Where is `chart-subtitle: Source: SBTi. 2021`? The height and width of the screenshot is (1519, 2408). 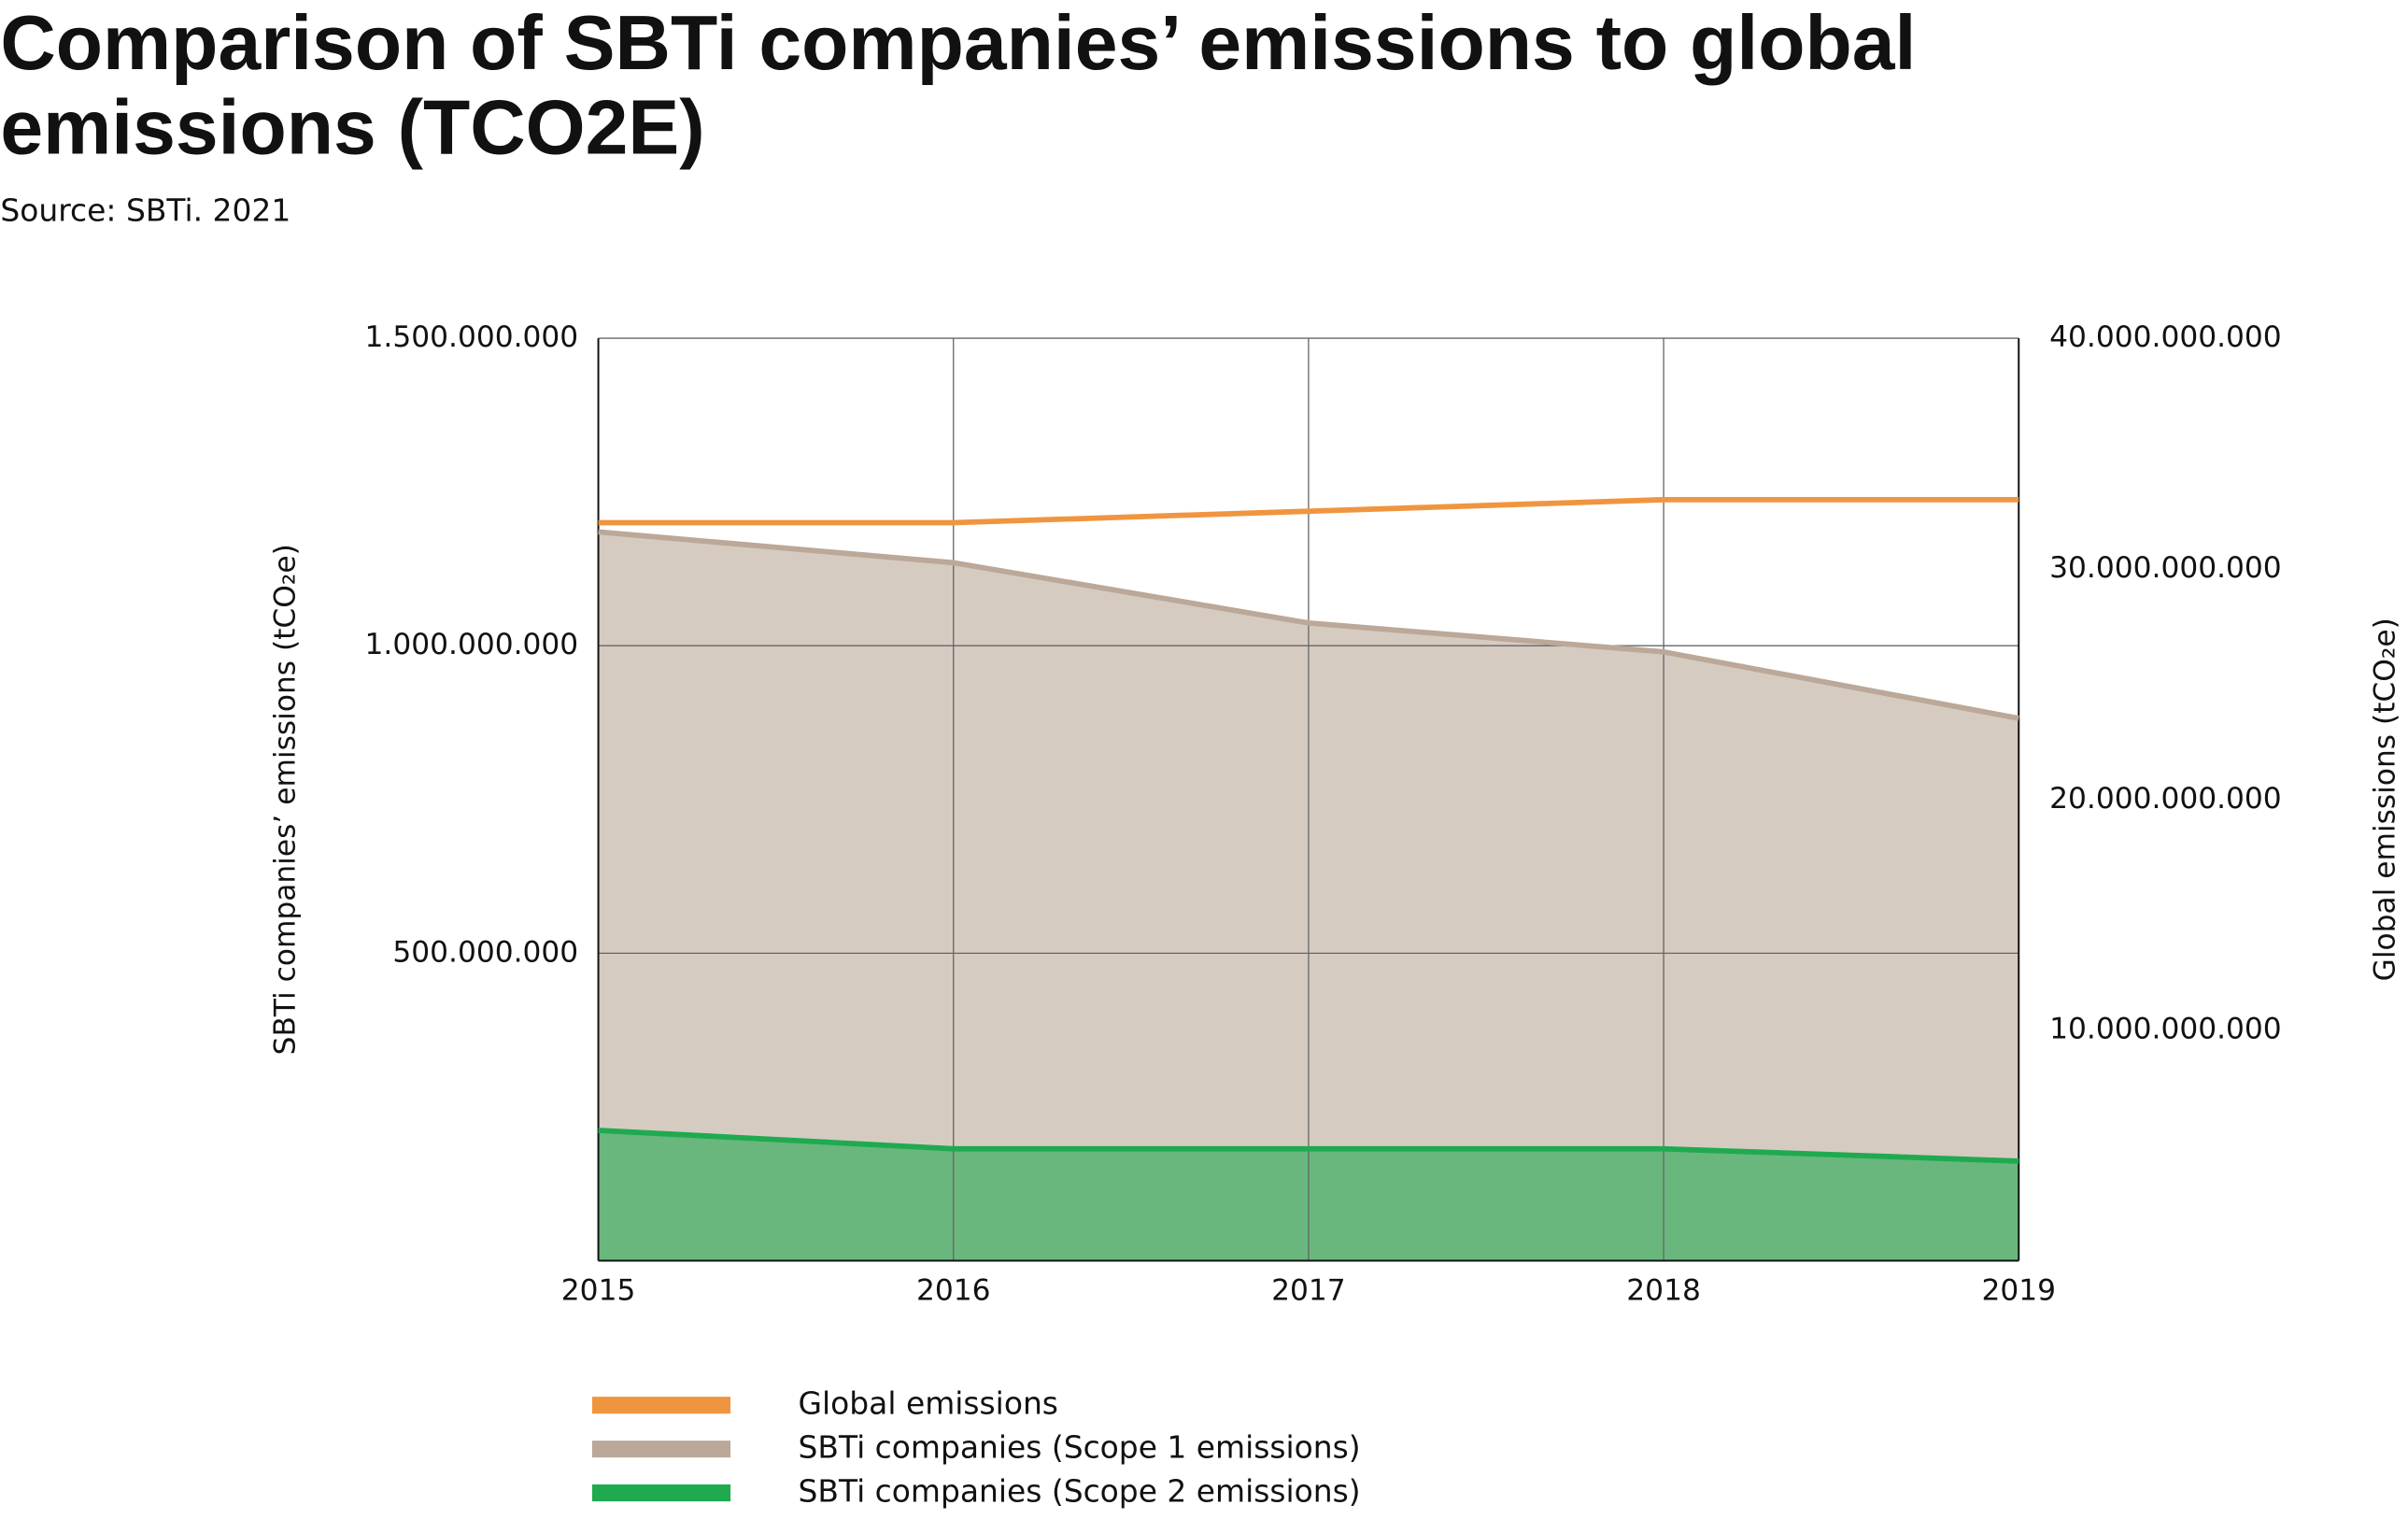
chart-subtitle: Source: SBTi. 2021 is located at coordinates (145, 210).